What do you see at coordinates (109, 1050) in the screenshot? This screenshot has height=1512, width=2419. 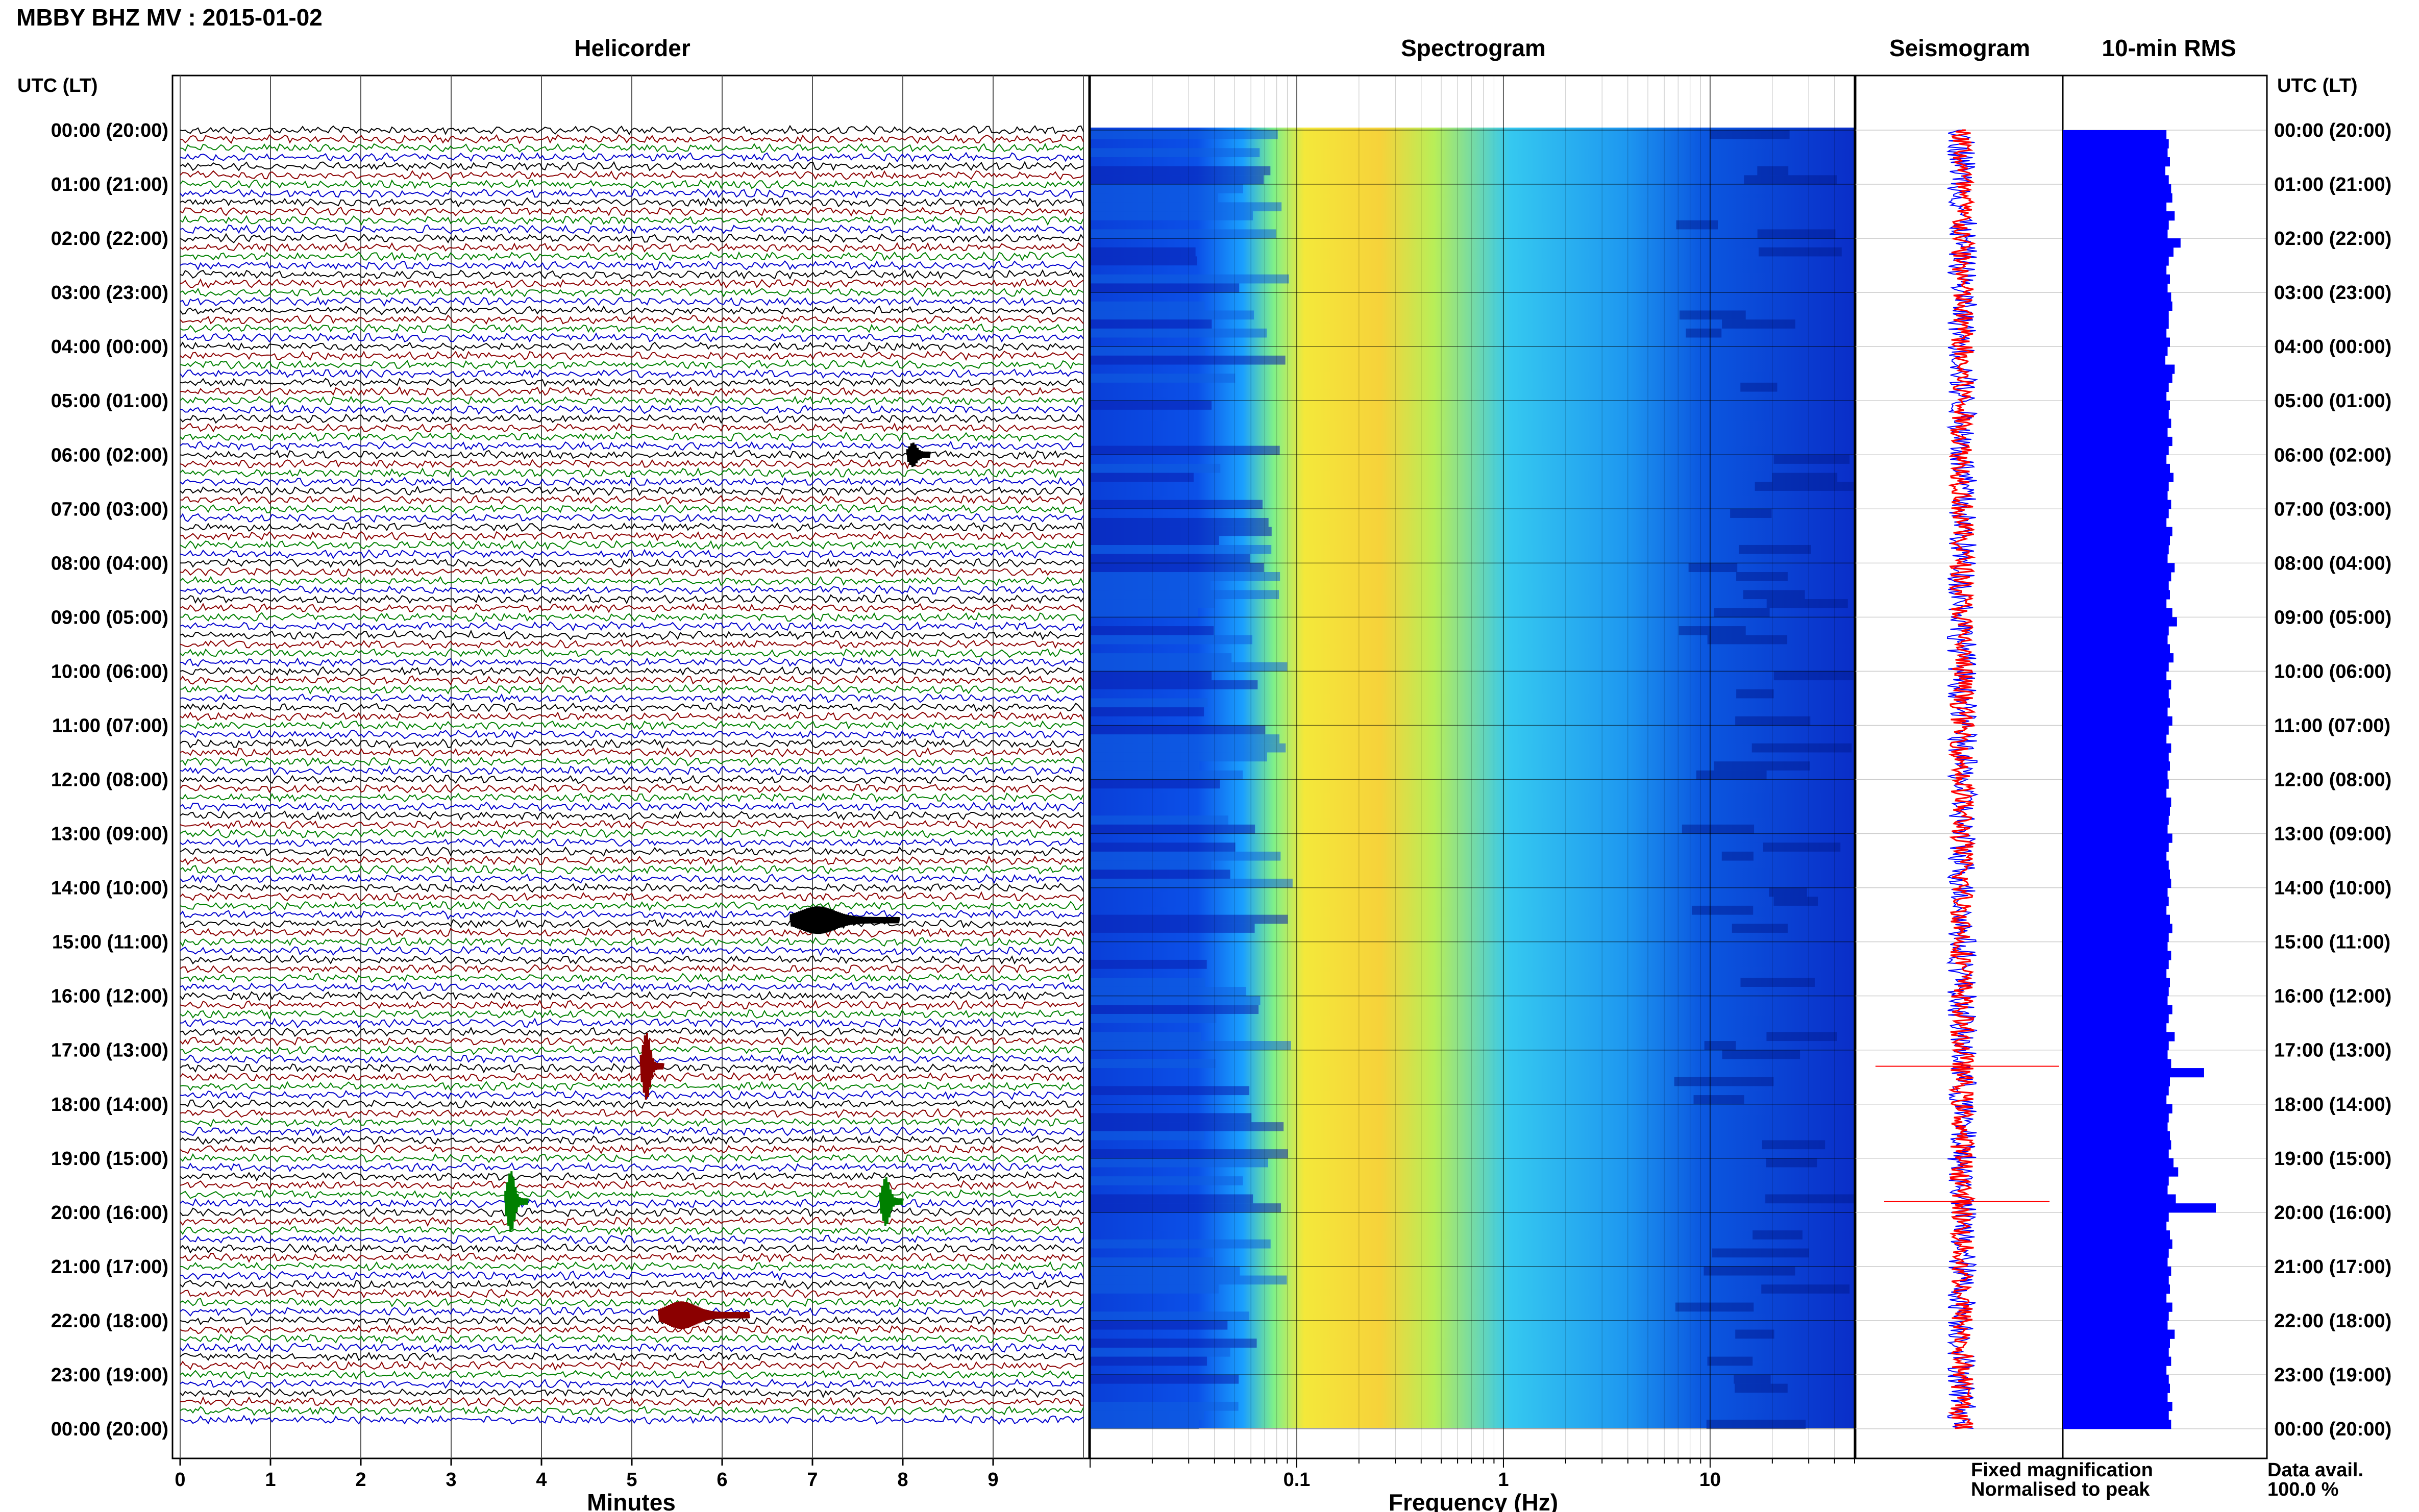 I see `hour-label-left: 17:00 (13:00)` at bounding box center [109, 1050].